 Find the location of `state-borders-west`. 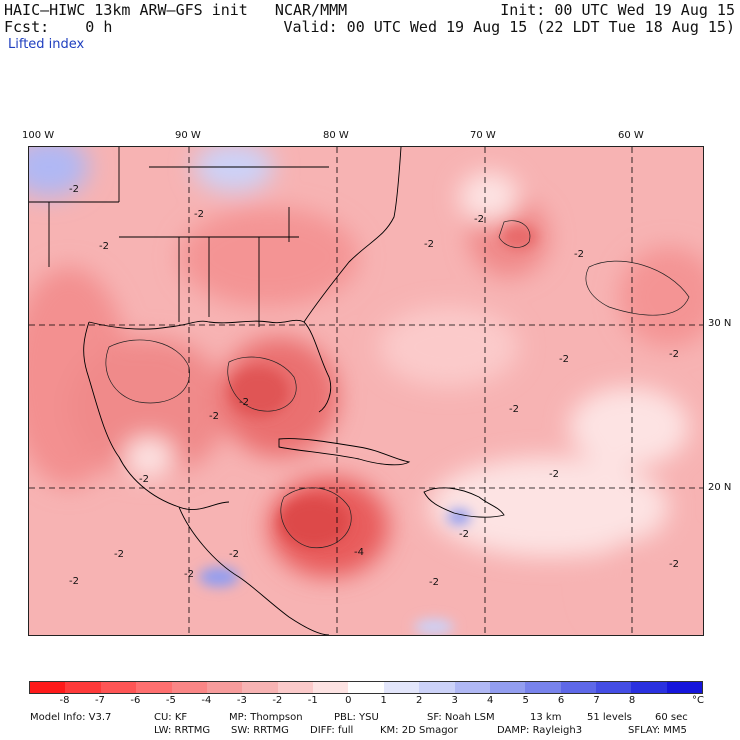

state-borders-west is located at coordinates (74, 207).